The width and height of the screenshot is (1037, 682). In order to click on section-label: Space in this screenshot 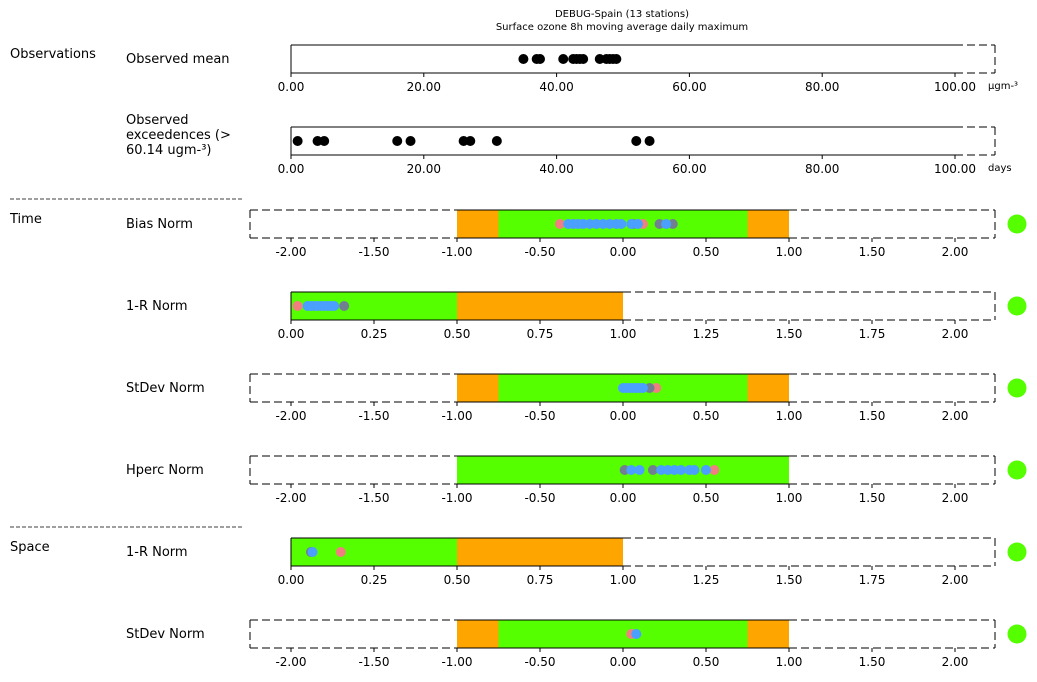, I will do `click(30, 547)`.